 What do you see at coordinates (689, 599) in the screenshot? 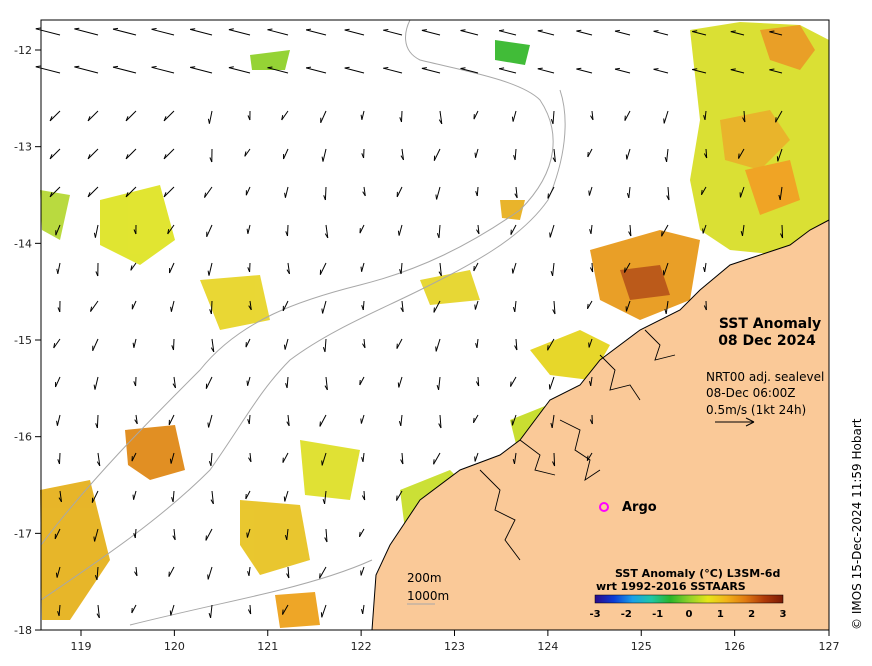
I see `colorbar` at bounding box center [689, 599].